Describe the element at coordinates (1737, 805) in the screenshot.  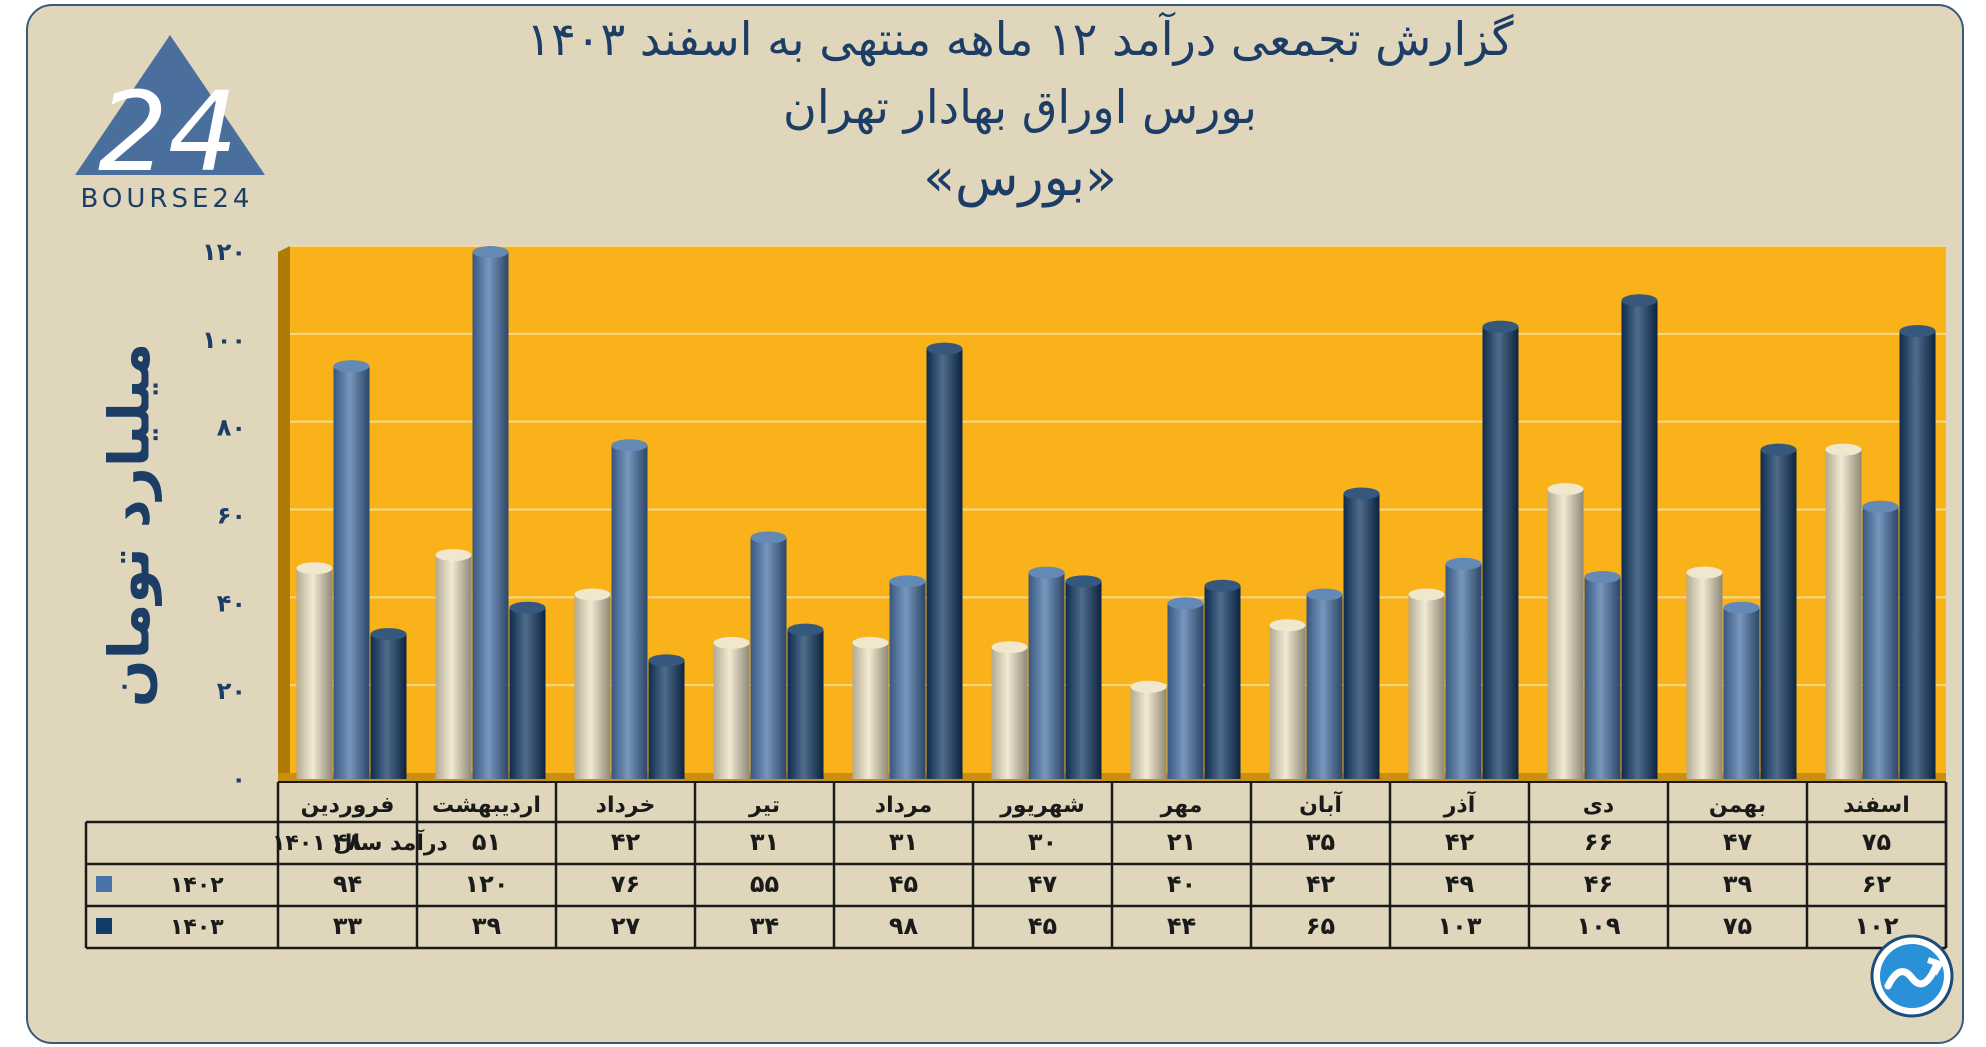
I see `x-category-label: بهمن` at that location.